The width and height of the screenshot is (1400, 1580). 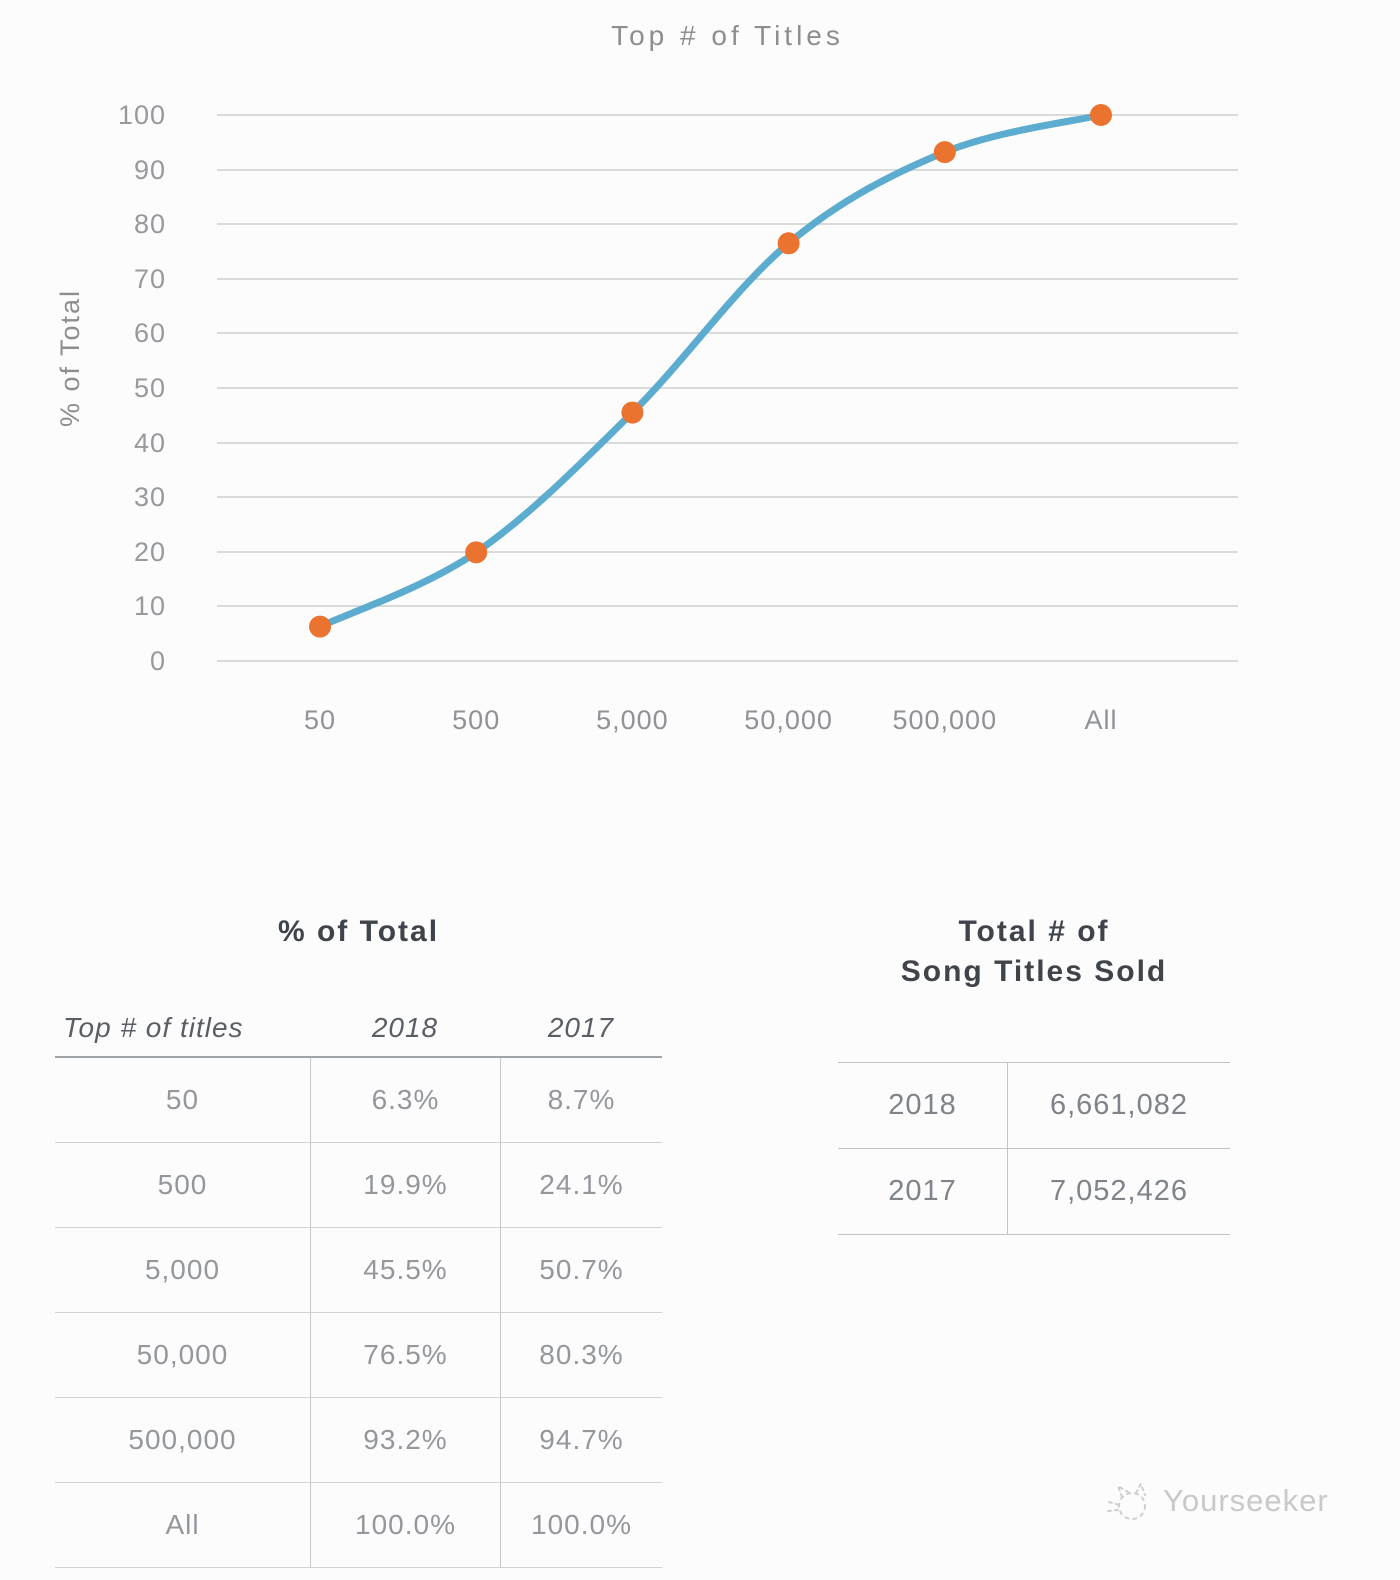 What do you see at coordinates (405, 1185) in the screenshot?
I see `value-cell-2018: 19.9%` at bounding box center [405, 1185].